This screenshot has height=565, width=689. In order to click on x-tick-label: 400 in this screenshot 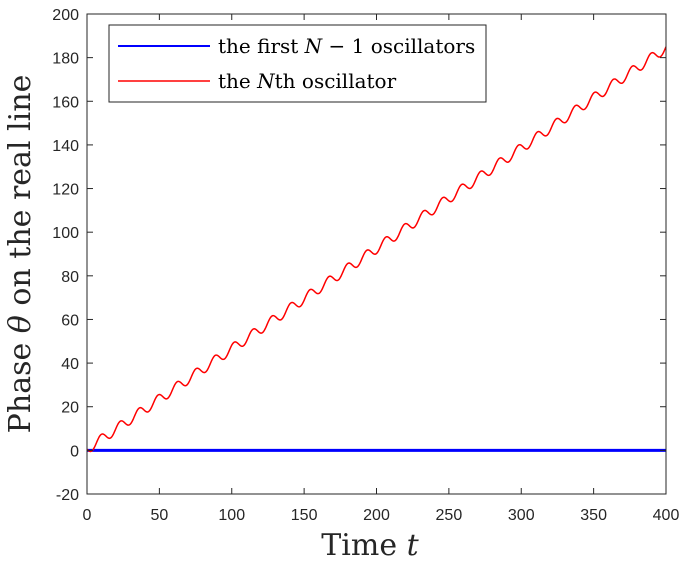, I will do `click(666, 515)`.